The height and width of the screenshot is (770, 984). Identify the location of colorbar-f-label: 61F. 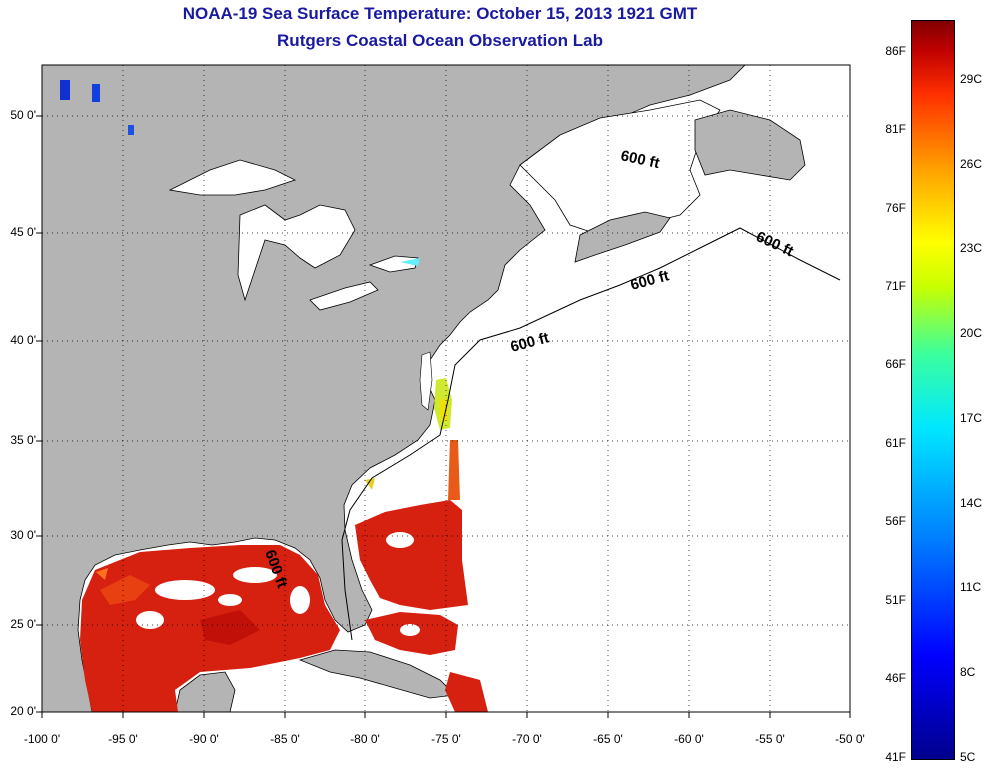
(895, 443).